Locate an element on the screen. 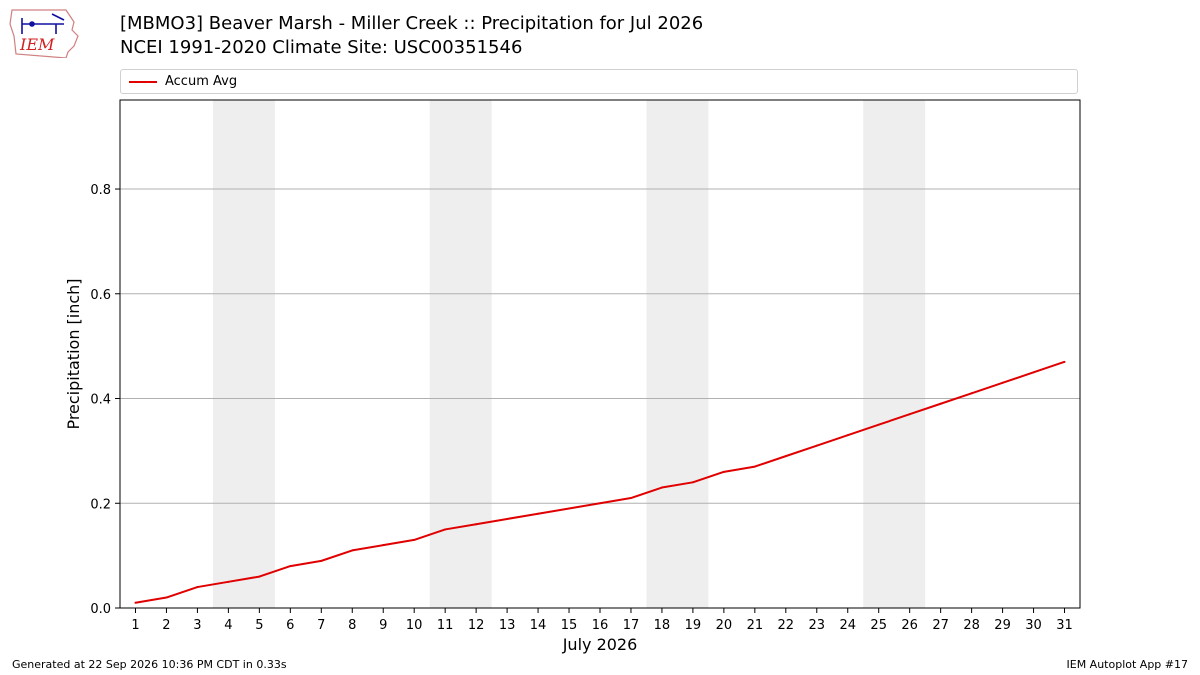  chart-subtitle: NCEI 1991-2020 Climate Site: USC00351546 is located at coordinates (321, 47).